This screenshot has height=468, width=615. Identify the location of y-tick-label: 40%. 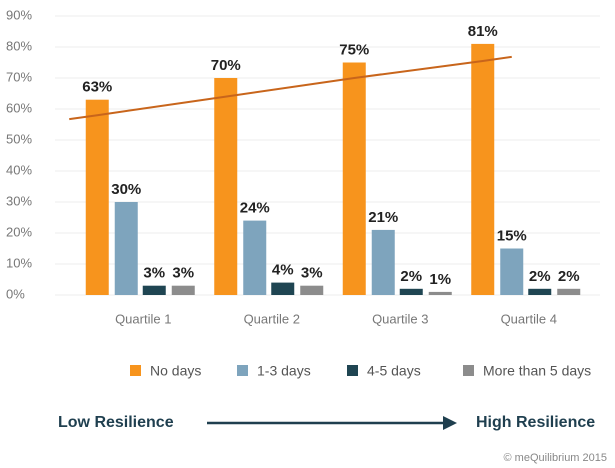
(19, 169).